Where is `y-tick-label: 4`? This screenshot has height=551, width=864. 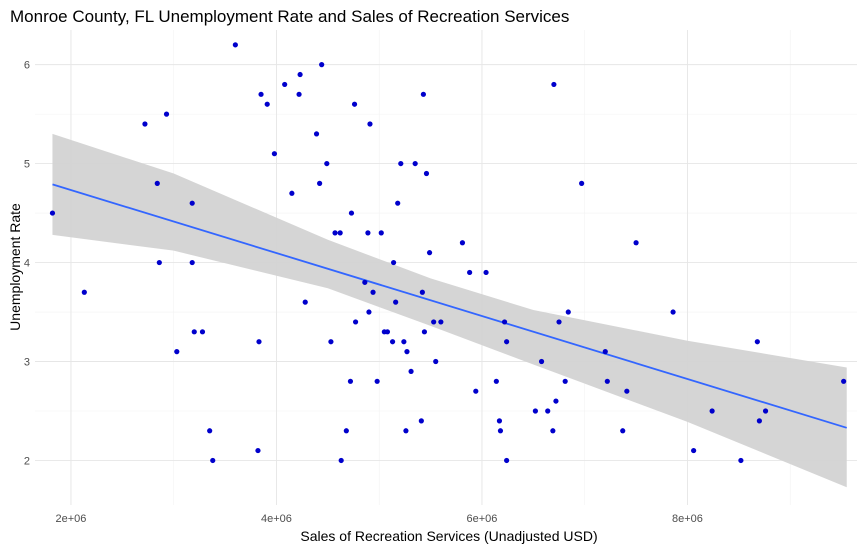
y-tick-label: 4 is located at coordinates (27, 264).